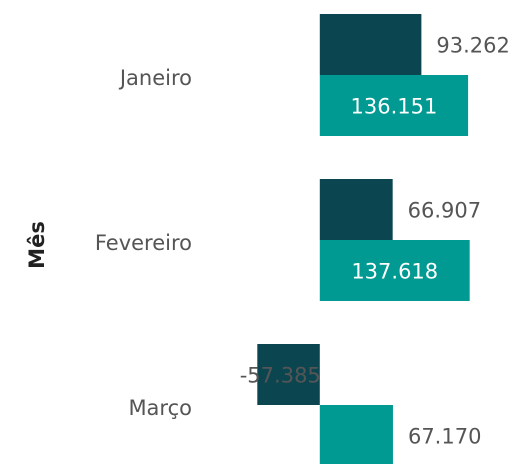 The width and height of the screenshot is (530, 464). I want to click on data-label: -57.385, so click(280, 376).